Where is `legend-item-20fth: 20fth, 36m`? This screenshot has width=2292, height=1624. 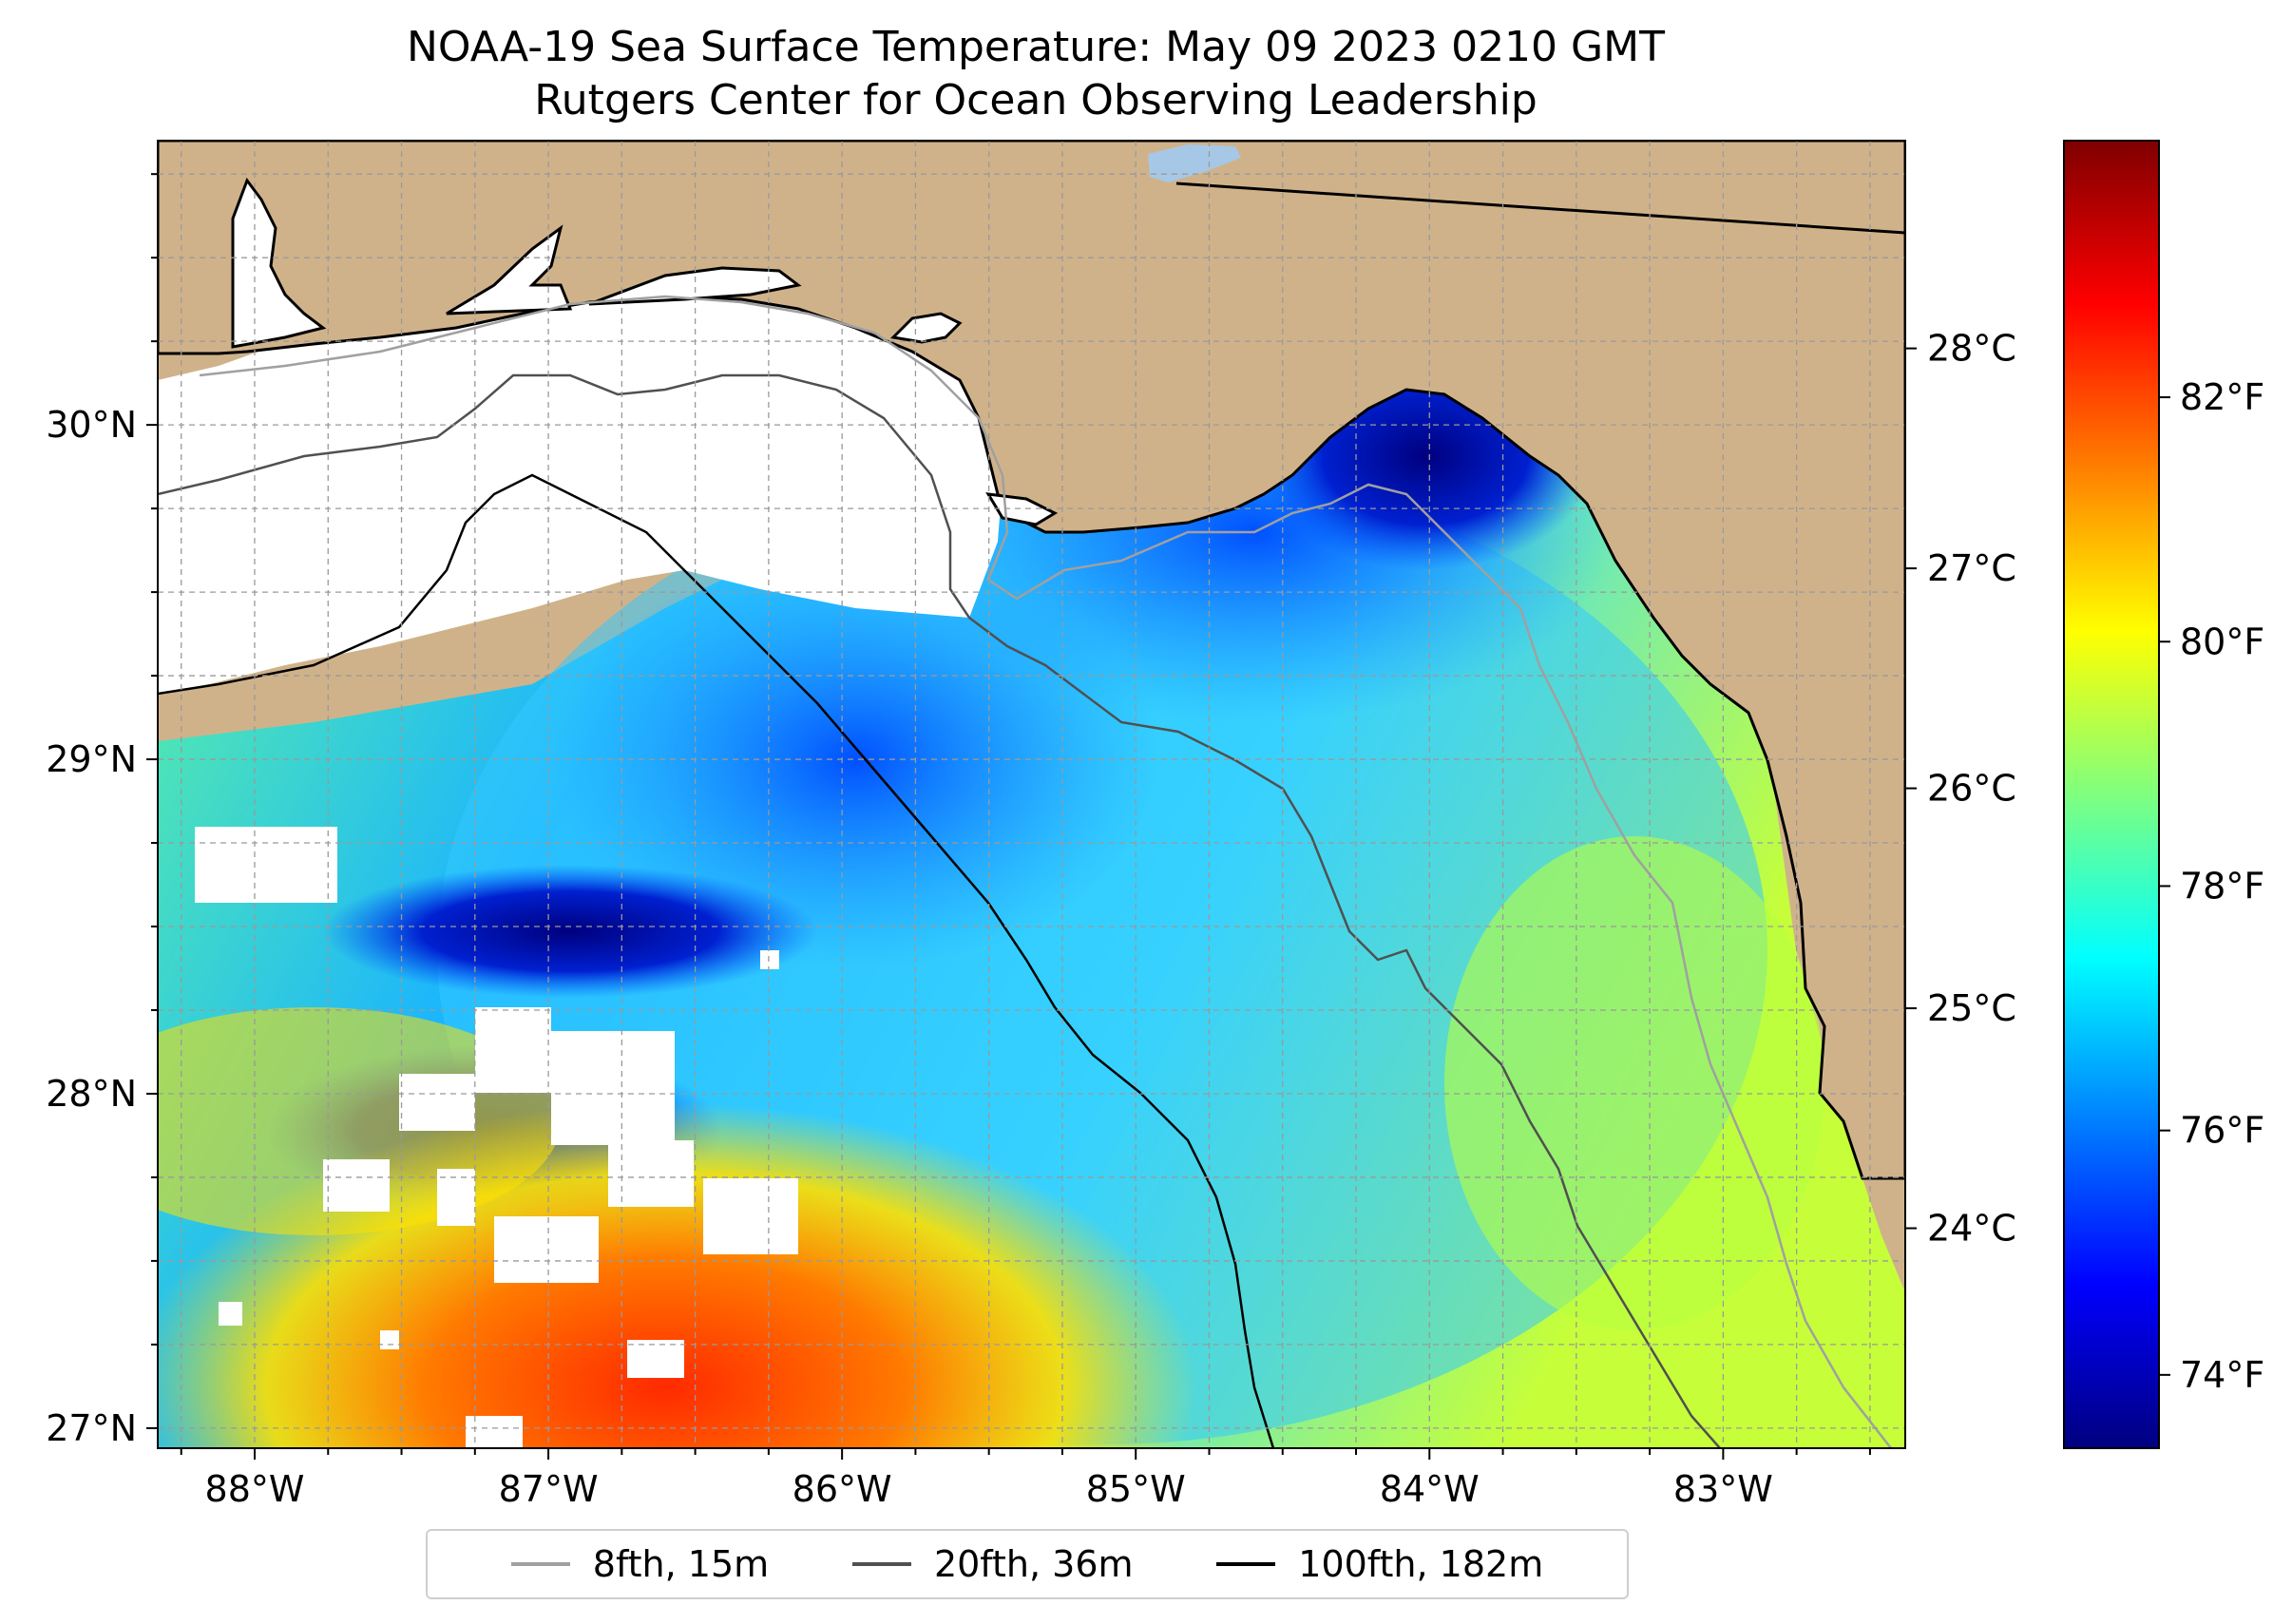
legend-item-20fth: 20fth, 36m is located at coordinates (992, 1564).